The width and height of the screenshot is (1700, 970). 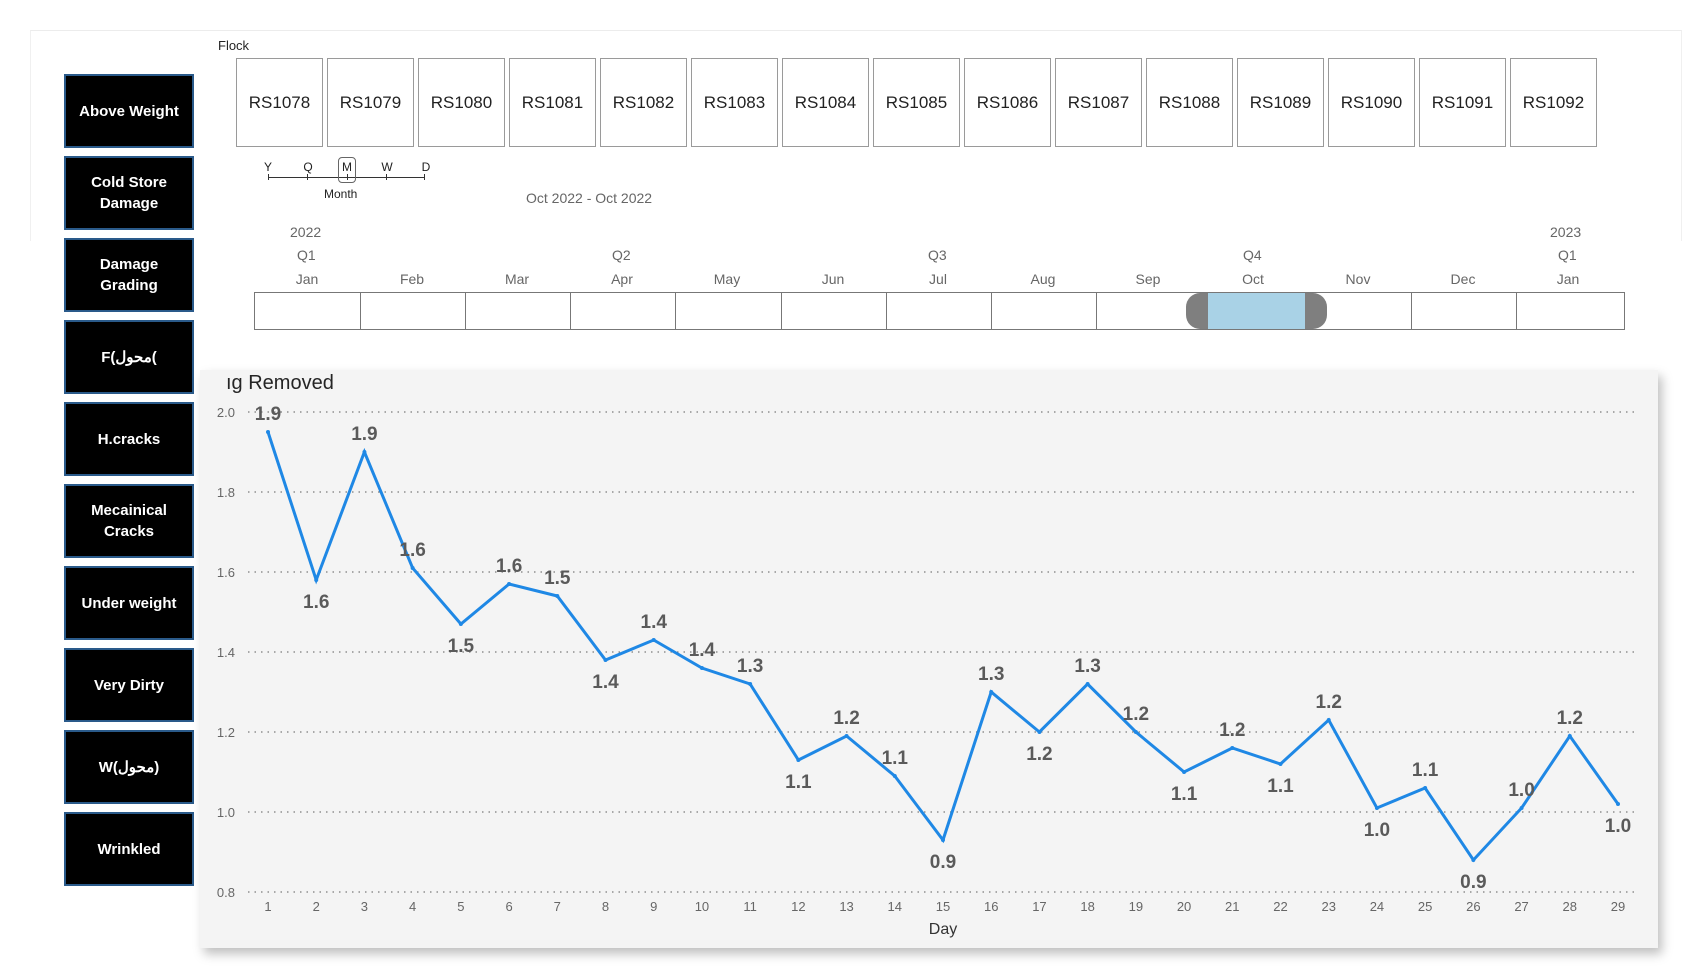 I want to click on flock-tile: RS1086, so click(x=1007, y=102).